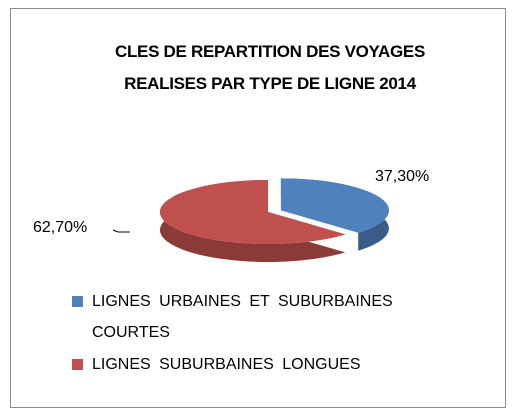 The width and height of the screenshot is (515, 408). Describe the element at coordinates (402, 176) in the screenshot. I see `data-label: 37,30%` at that location.